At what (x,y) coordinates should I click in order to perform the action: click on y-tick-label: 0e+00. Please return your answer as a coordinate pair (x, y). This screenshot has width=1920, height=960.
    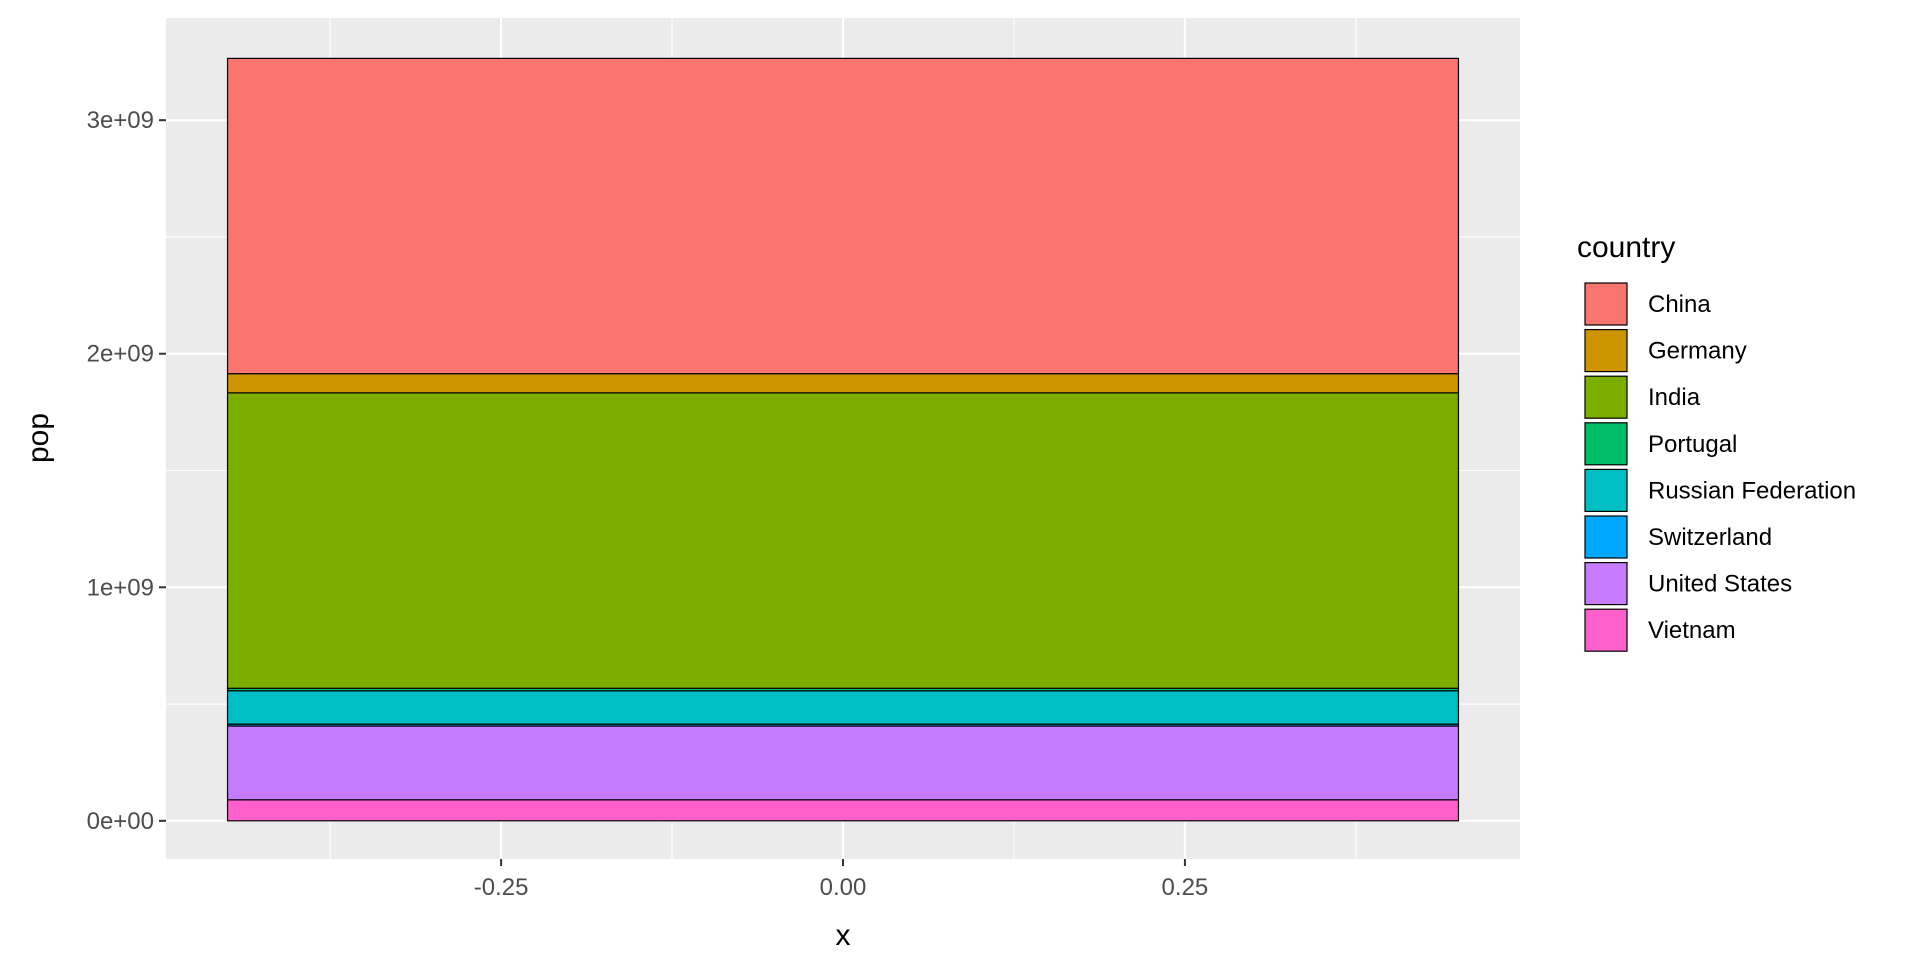
    Looking at the image, I should click on (120, 821).